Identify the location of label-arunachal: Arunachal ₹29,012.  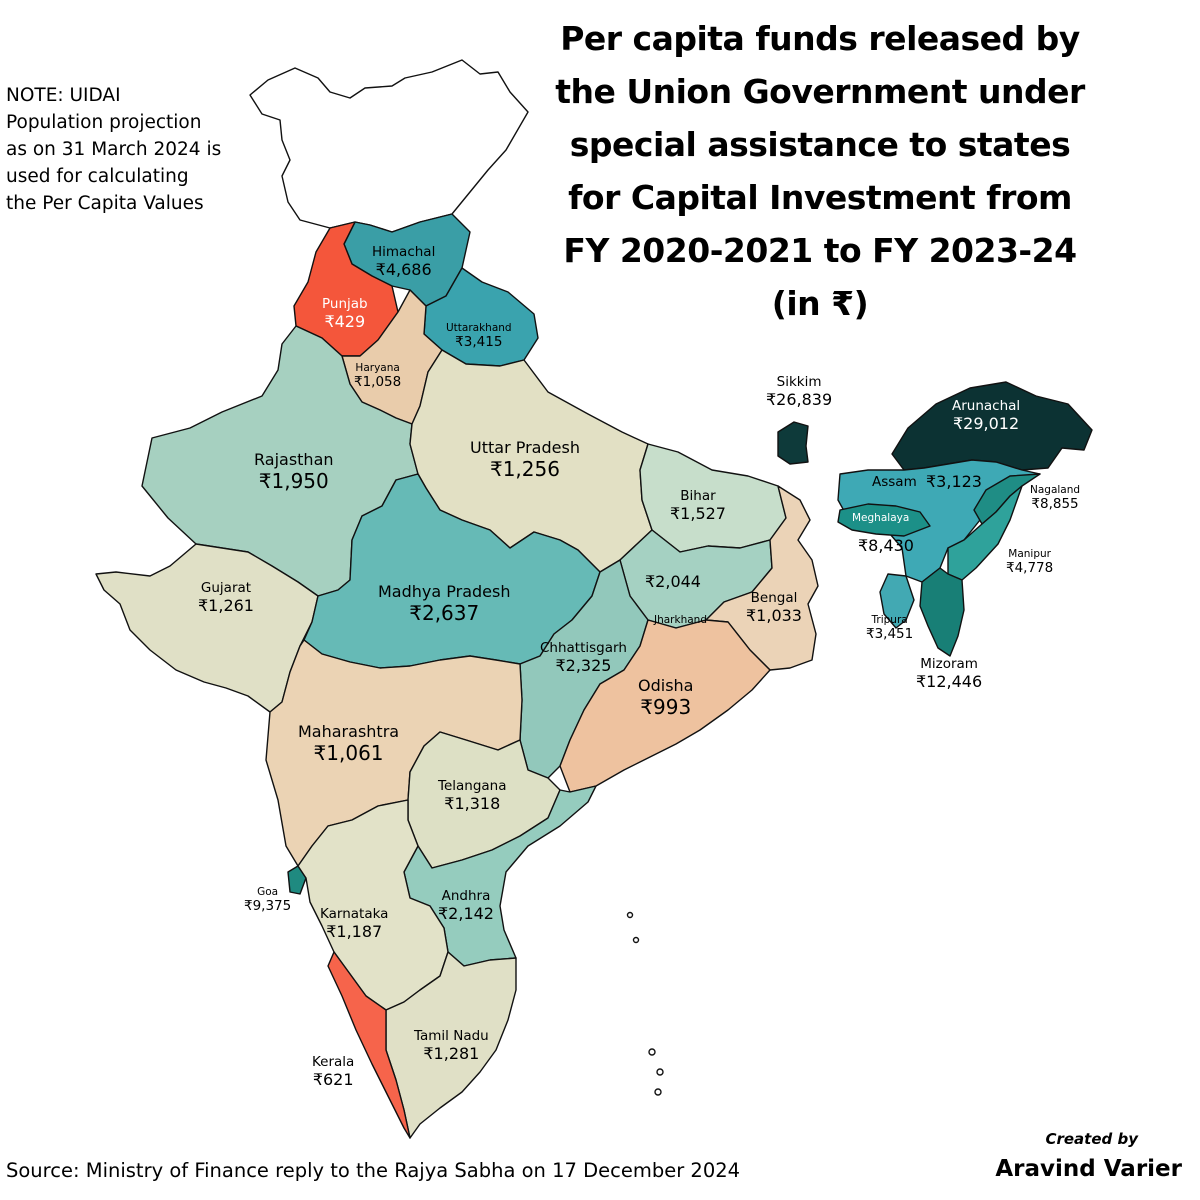
(986, 415).